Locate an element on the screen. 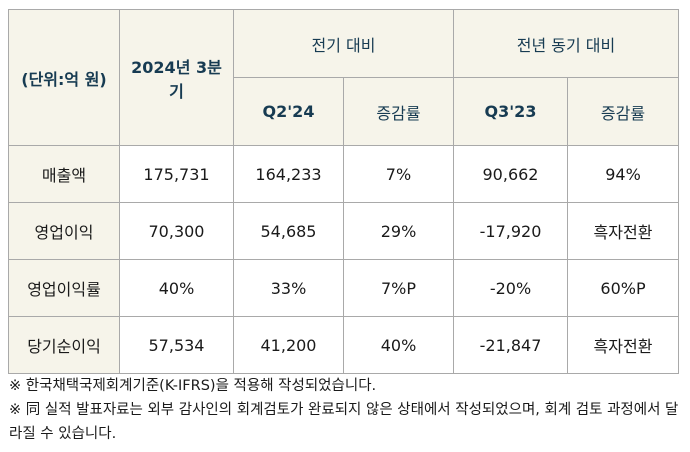  cell-q3-rate: 60%P is located at coordinates (623, 288).